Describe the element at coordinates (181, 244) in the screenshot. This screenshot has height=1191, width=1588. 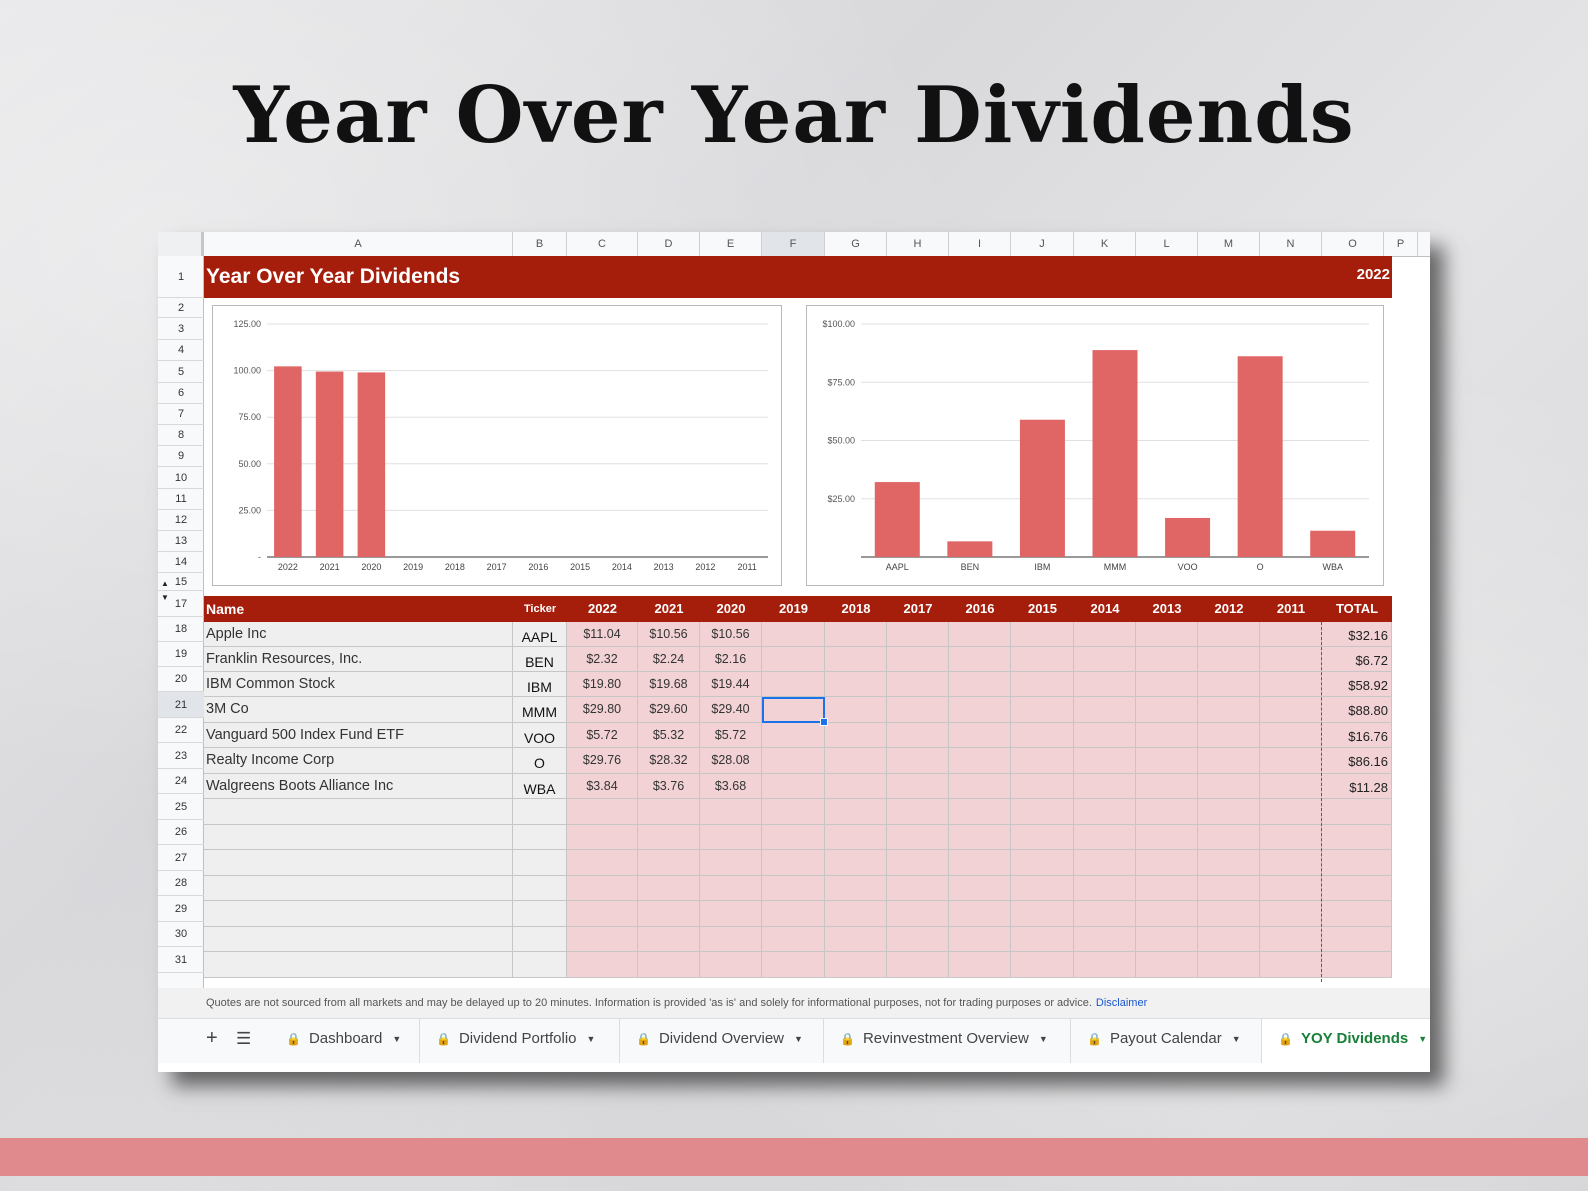
I see `select-all-corner` at that location.